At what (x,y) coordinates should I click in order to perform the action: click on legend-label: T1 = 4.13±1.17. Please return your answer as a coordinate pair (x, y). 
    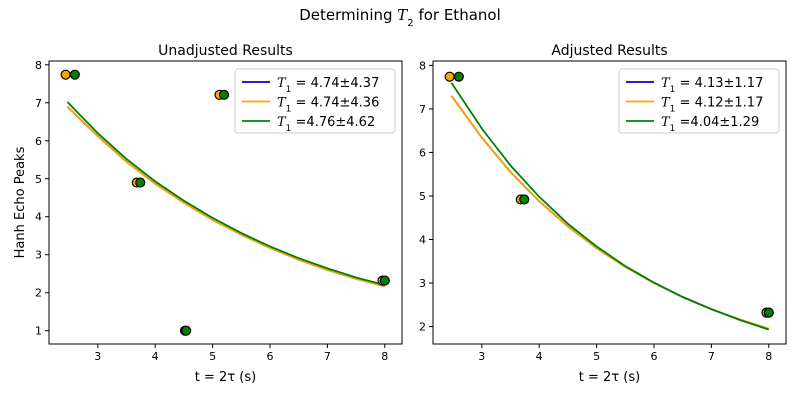
    Looking at the image, I should click on (712, 85).